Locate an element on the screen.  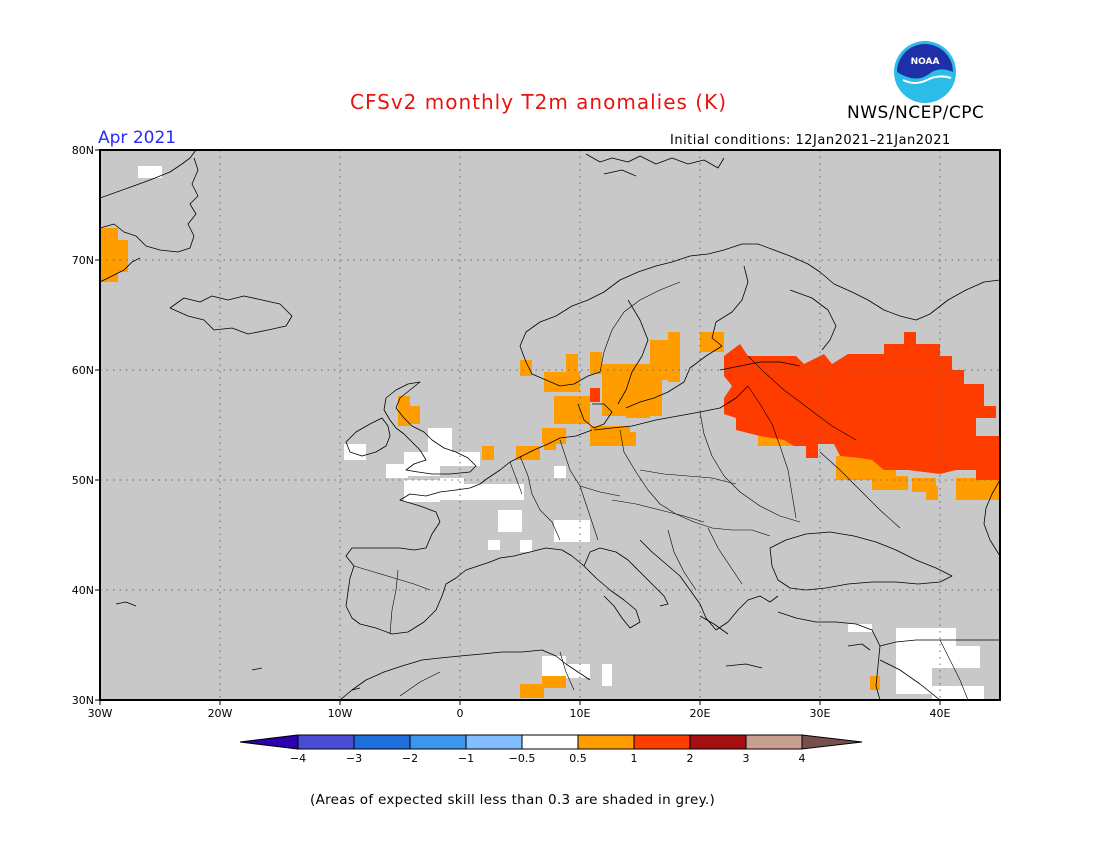
lat-tick-label: 40N is located at coordinates (83, 590).